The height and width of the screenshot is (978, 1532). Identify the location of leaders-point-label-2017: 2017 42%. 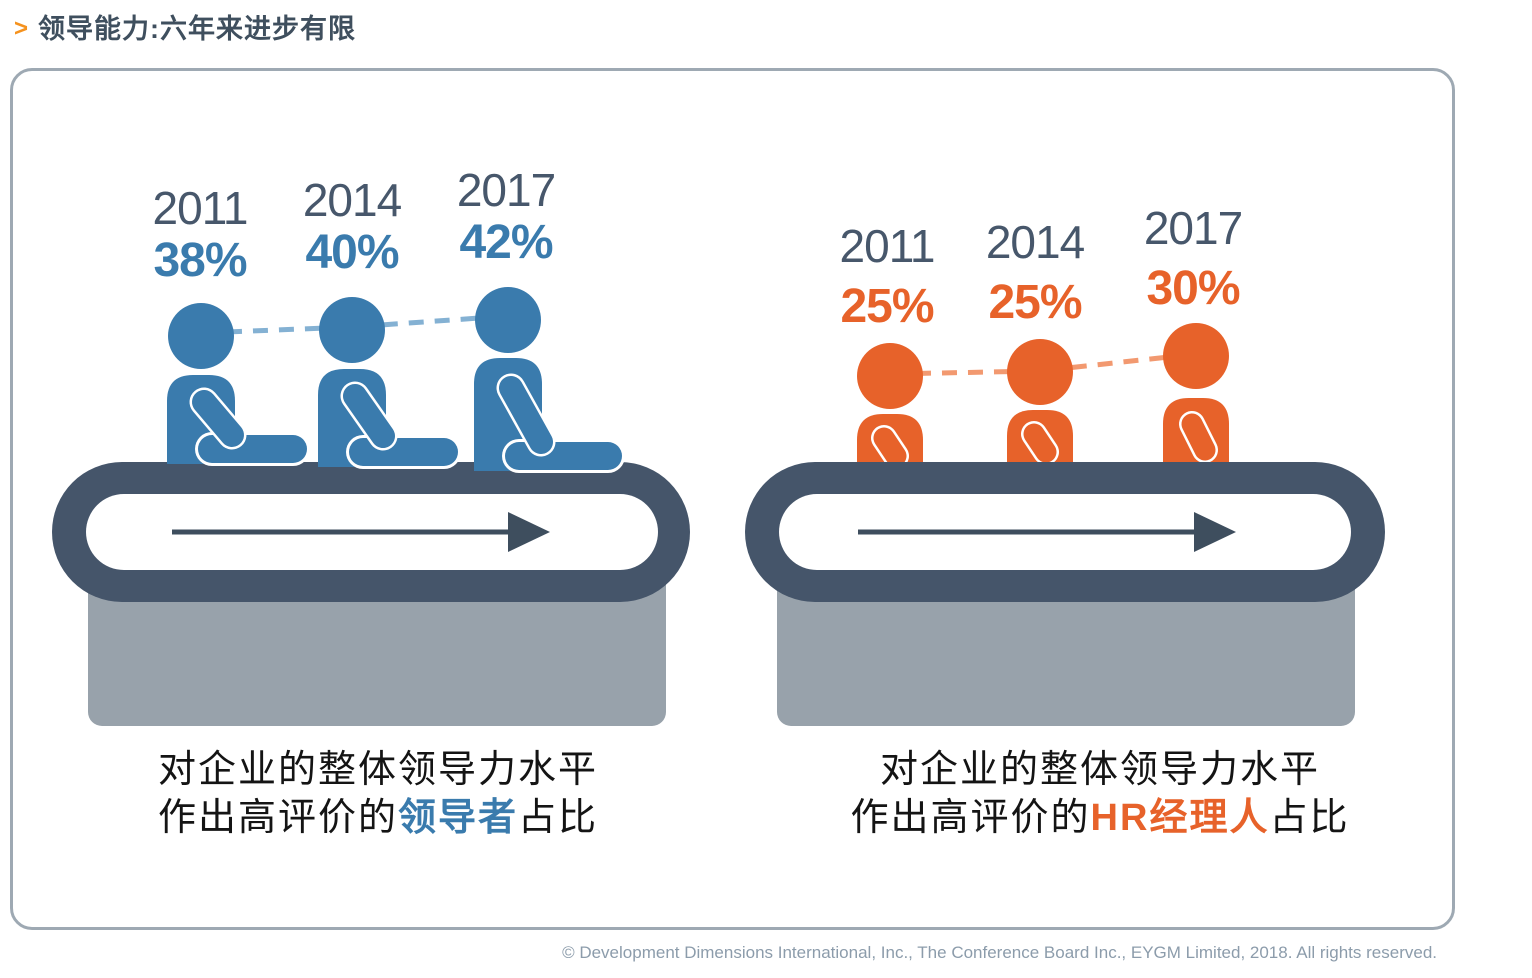
(506, 216).